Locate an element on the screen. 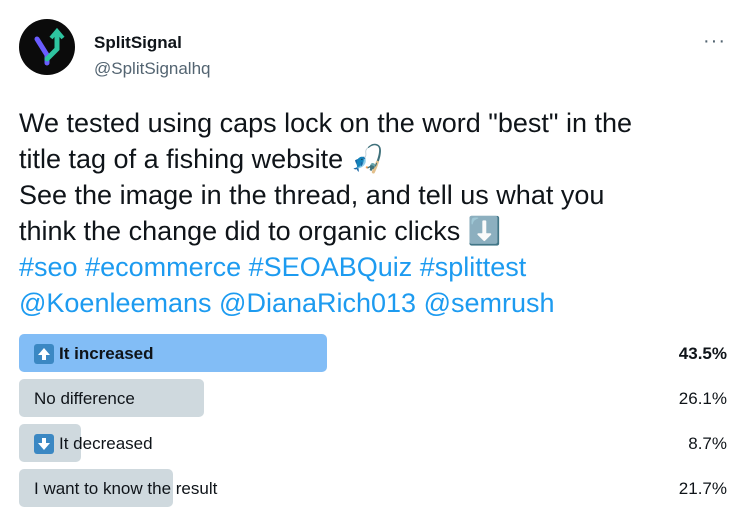 The height and width of the screenshot is (519, 742). poll-percent: 8.7% is located at coordinates (707, 443).